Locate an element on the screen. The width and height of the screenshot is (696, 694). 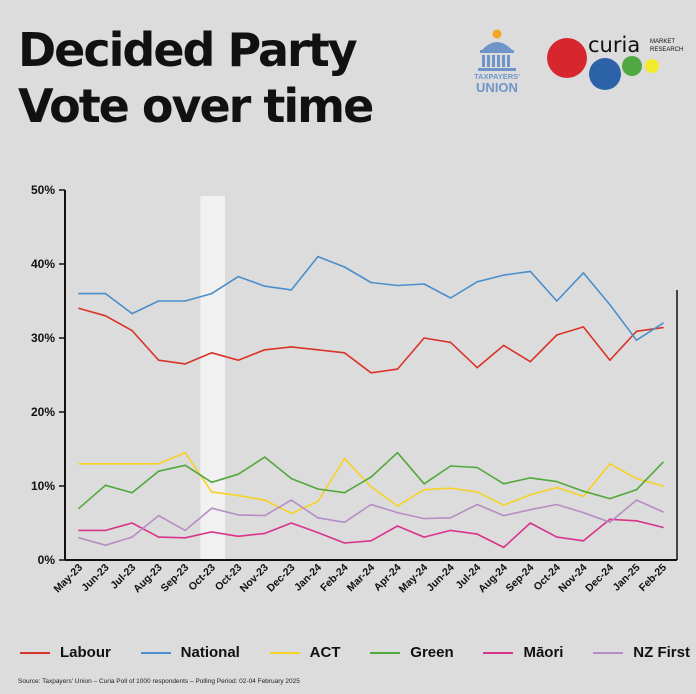
legend-label: National is located at coordinates (210, 652).